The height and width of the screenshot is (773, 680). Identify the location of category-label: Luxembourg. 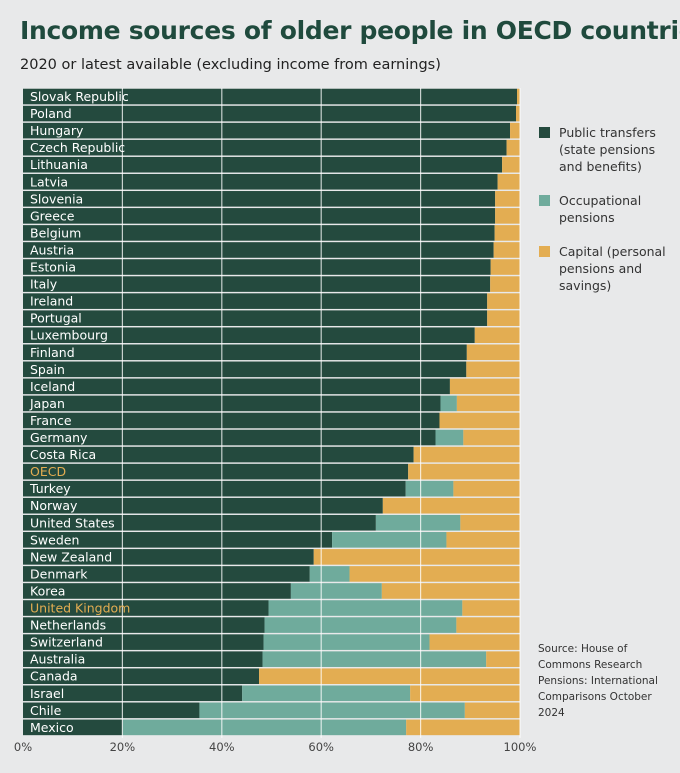
(69, 335).